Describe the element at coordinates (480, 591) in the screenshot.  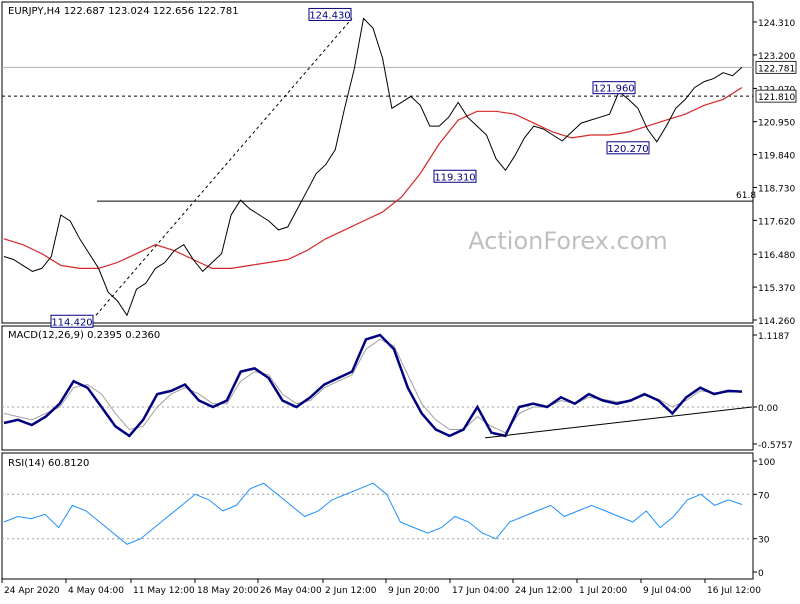
I see `x-tick-label: 17 Jun 04:00` at that location.